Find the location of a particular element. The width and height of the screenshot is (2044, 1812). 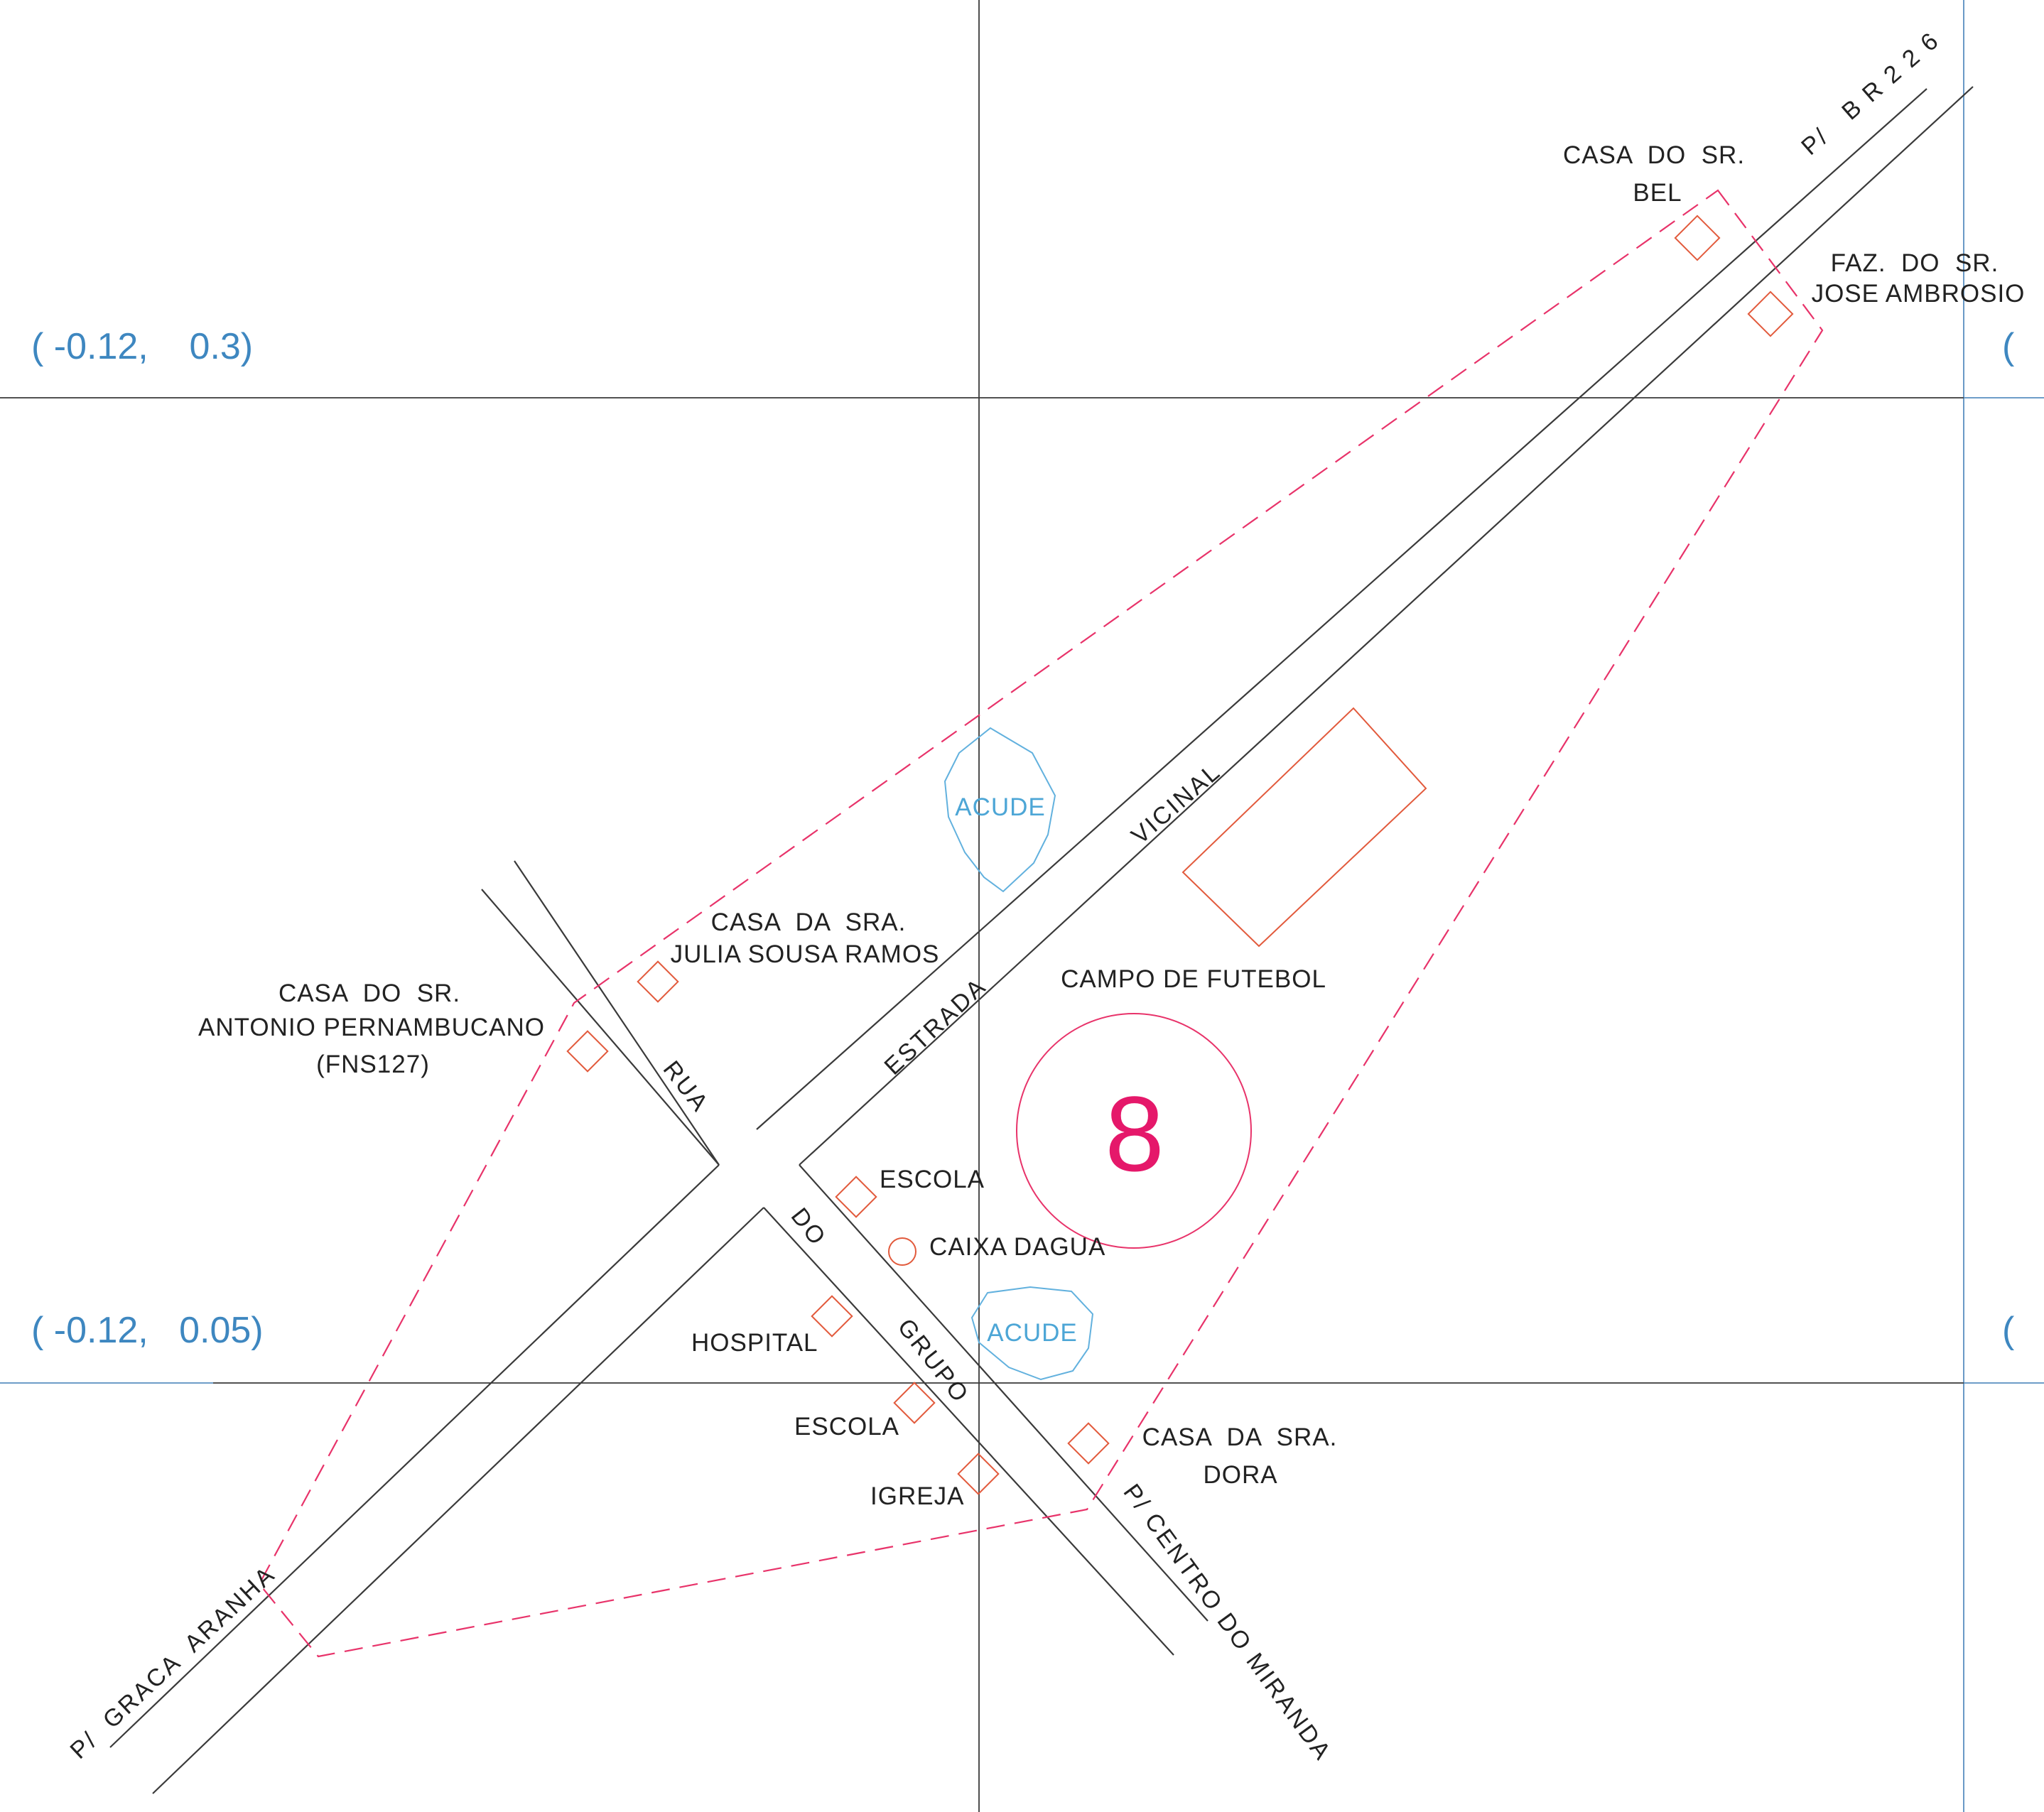

label-faz-jose-line2: JOSE AMBROSIO is located at coordinates (1919, 294).